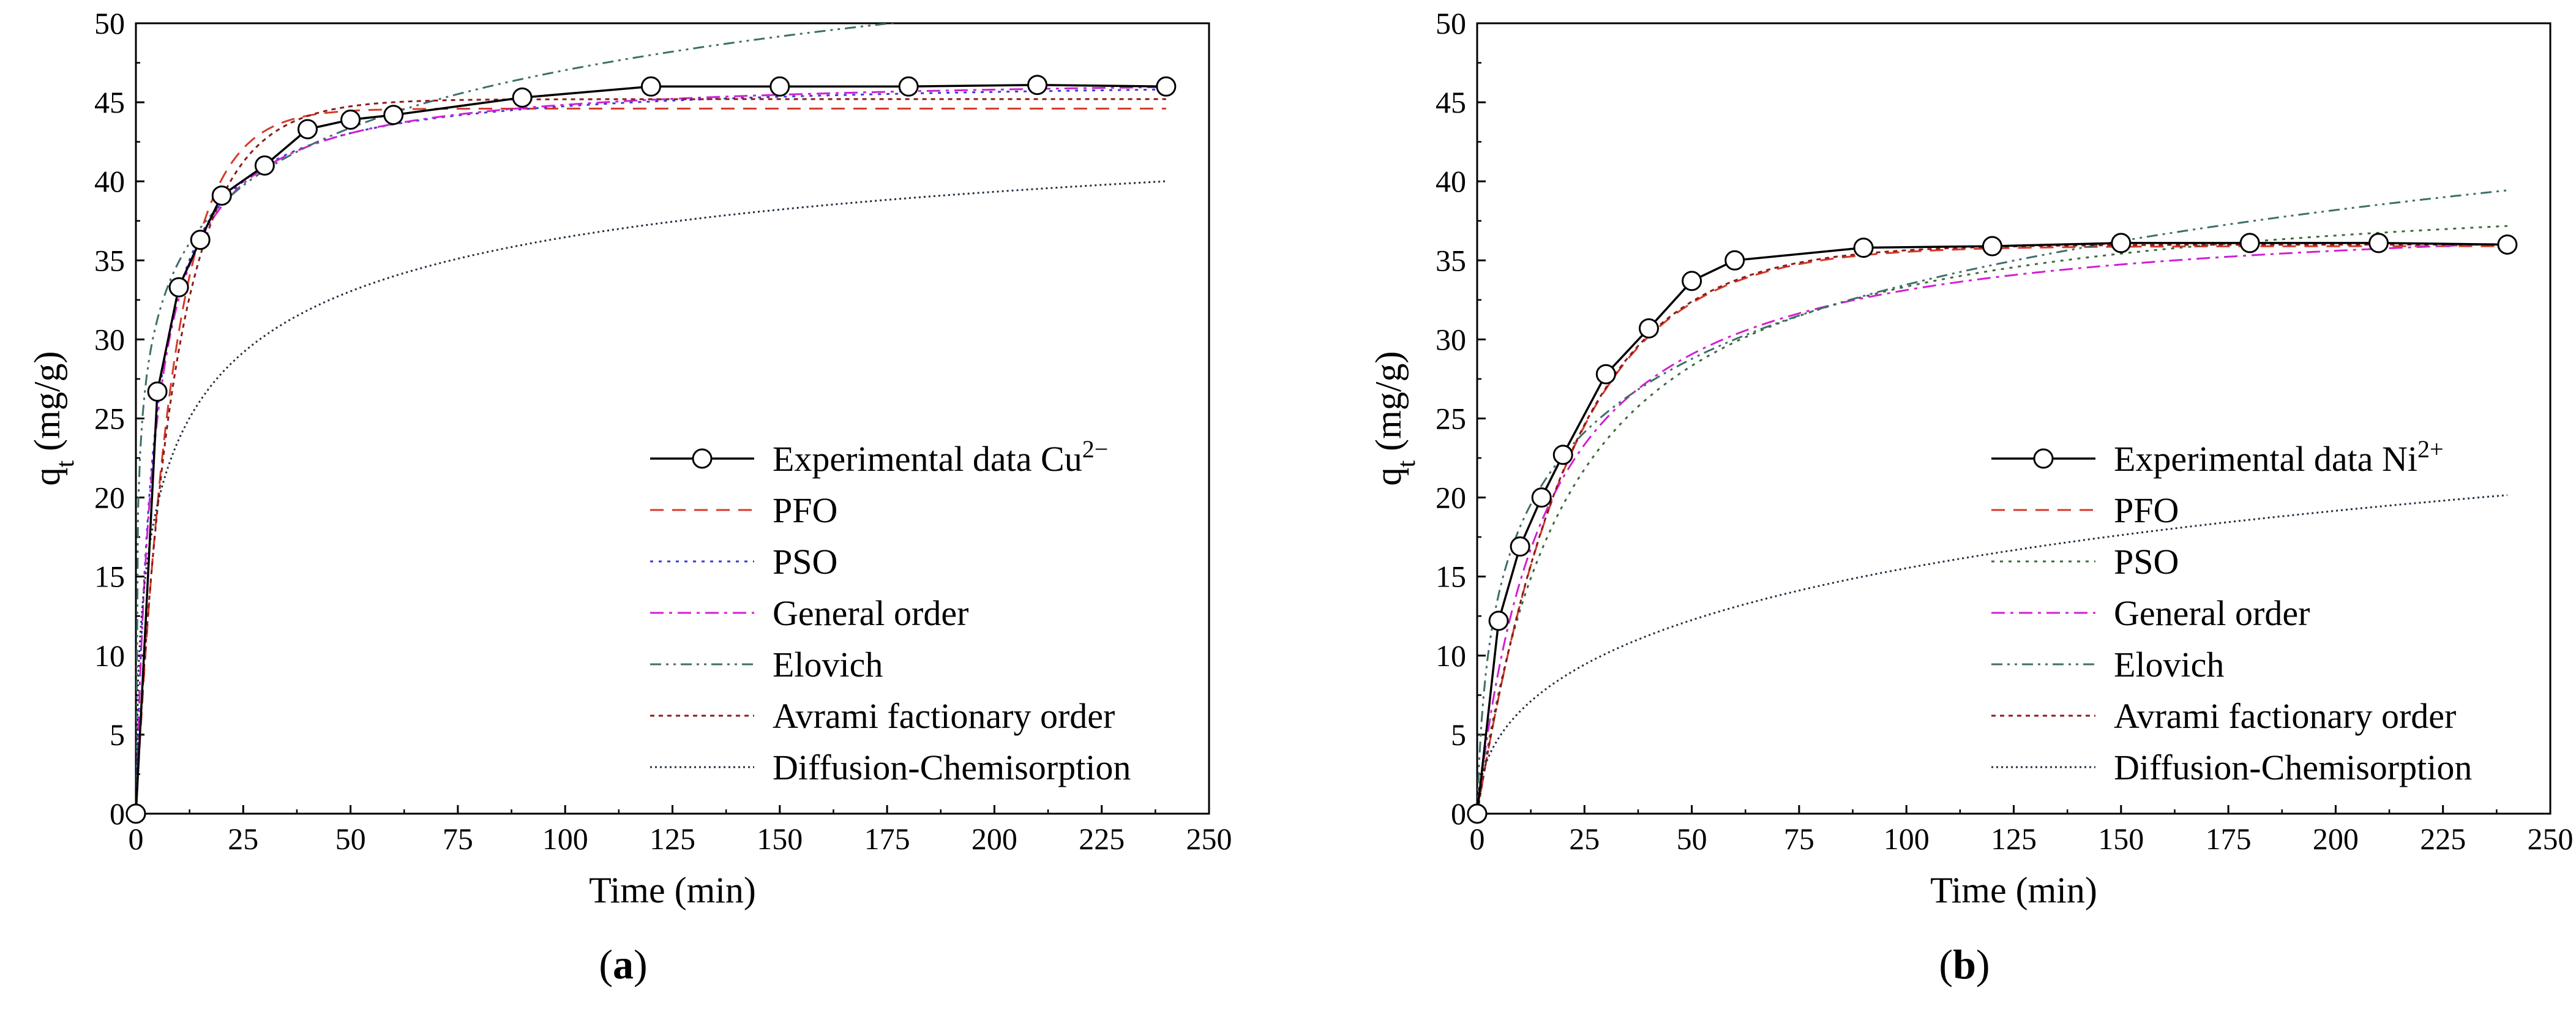  I want to click on chart-1-legend-experimental-marker, so click(2043, 458).